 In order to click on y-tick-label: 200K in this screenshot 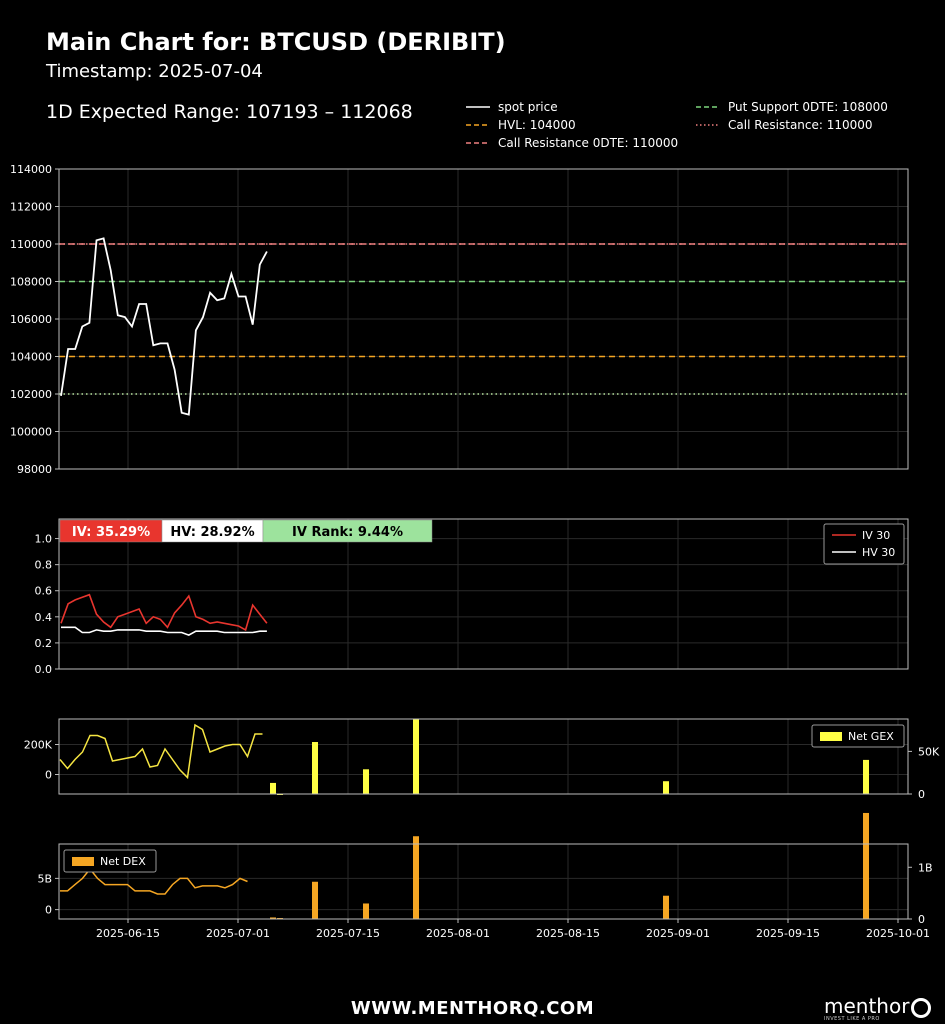, I will do `click(38, 745)`.